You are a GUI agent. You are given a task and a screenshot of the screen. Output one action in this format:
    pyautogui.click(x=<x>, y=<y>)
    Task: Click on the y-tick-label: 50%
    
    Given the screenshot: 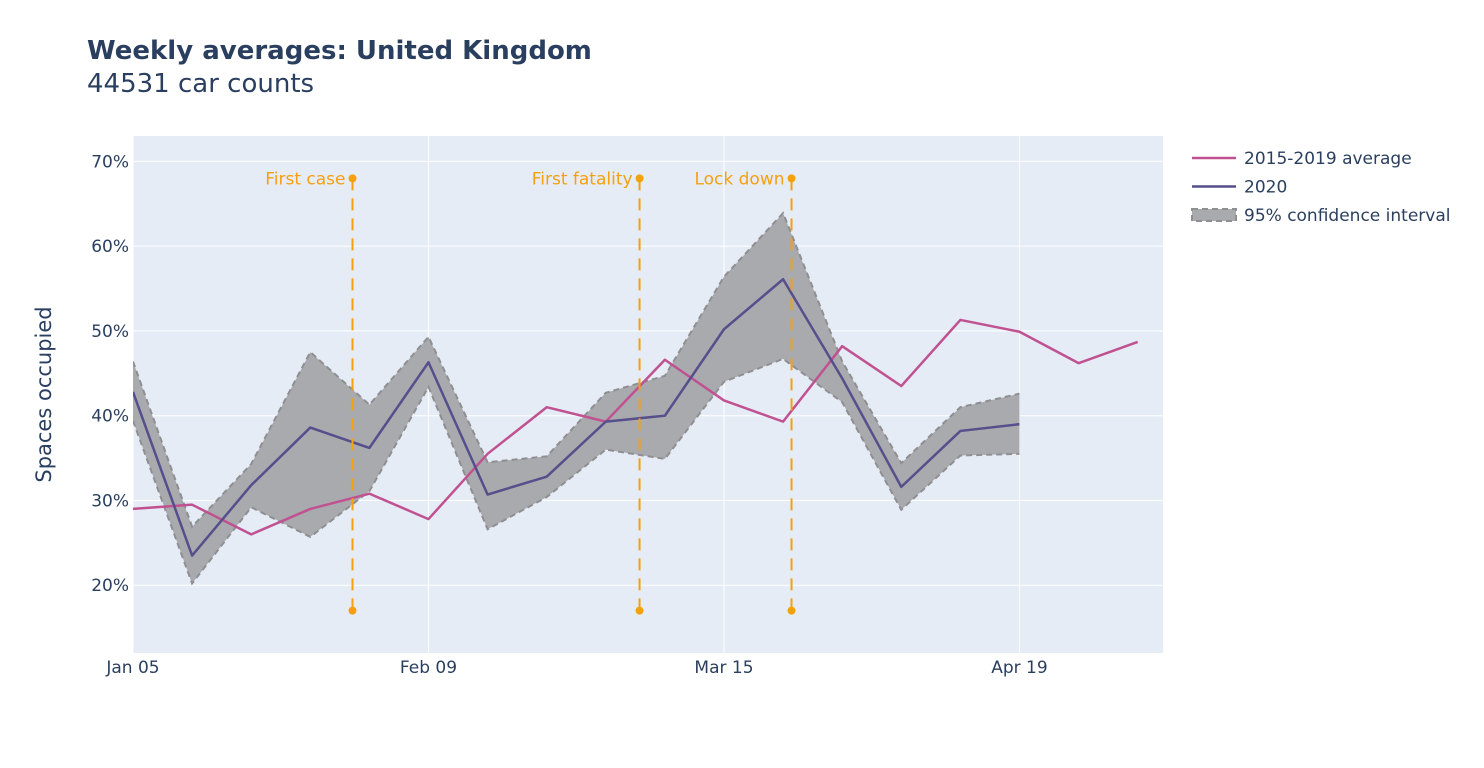 What is the action you would take?
    pyautogui.click(x=110, y=332)
    